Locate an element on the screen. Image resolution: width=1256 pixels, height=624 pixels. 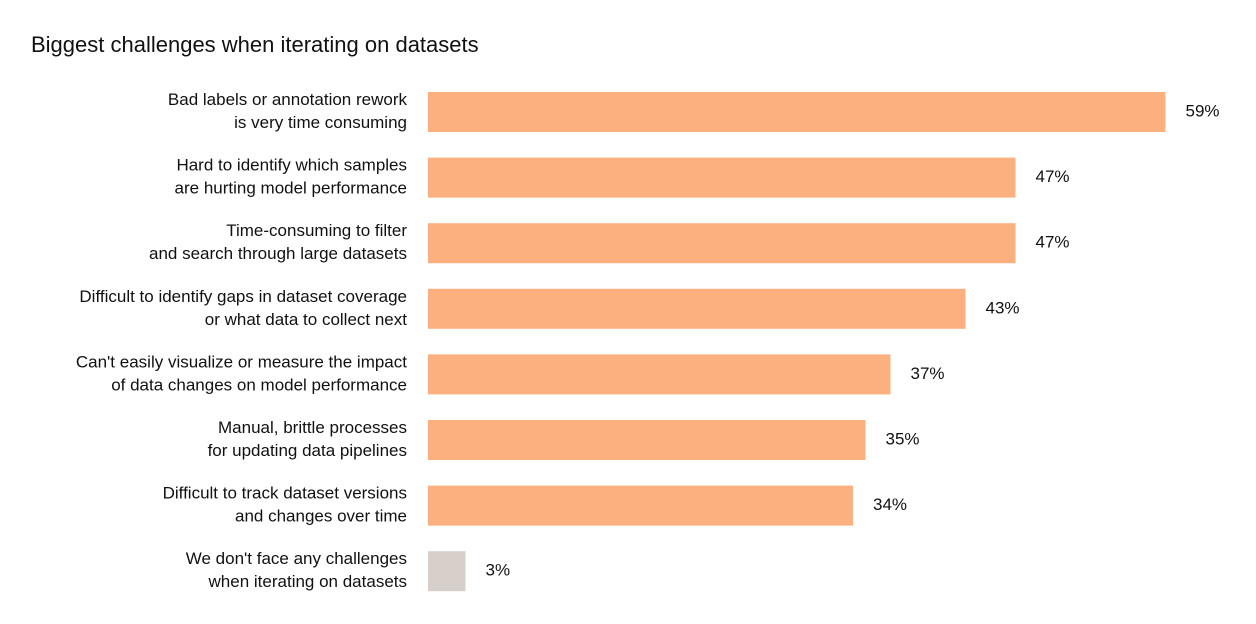
value-label: 37% is located at coordinates (928, 373).